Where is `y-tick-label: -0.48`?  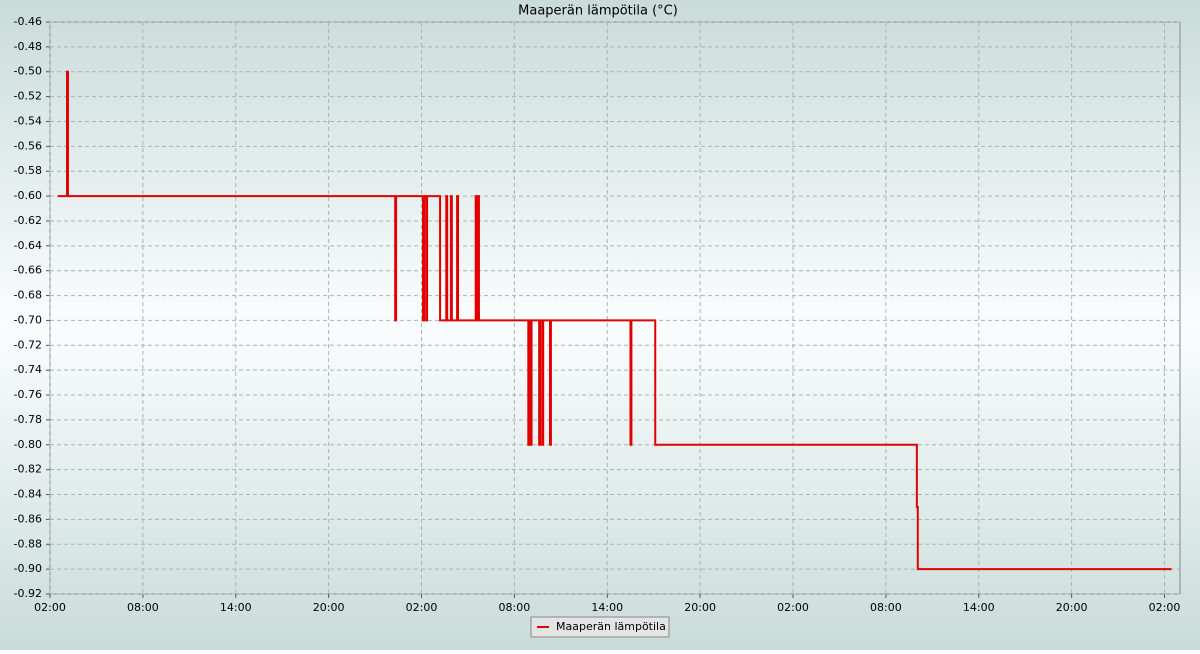 y-tick-label: -0.48 is located at coordinates (28, 46).